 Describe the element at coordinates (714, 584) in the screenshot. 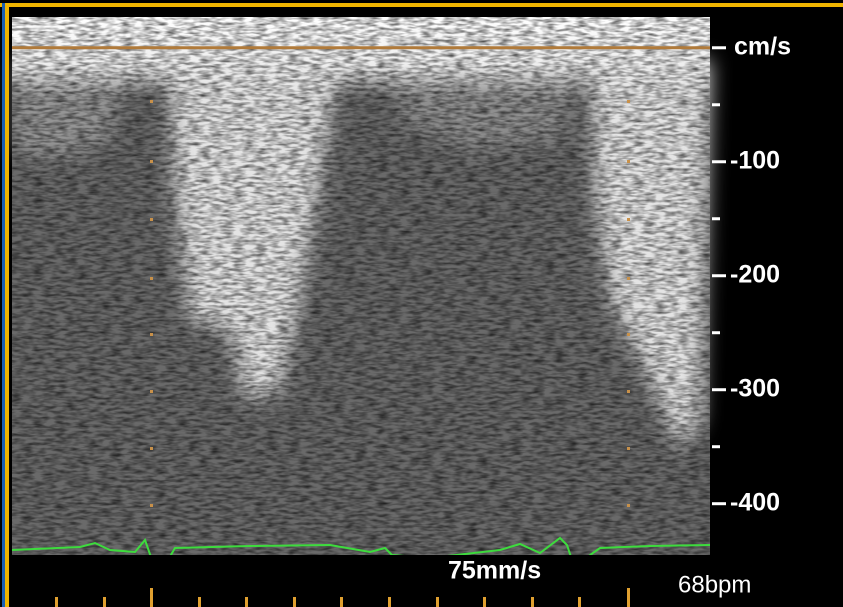

I see `heart-rate: 68bpm` at that location.